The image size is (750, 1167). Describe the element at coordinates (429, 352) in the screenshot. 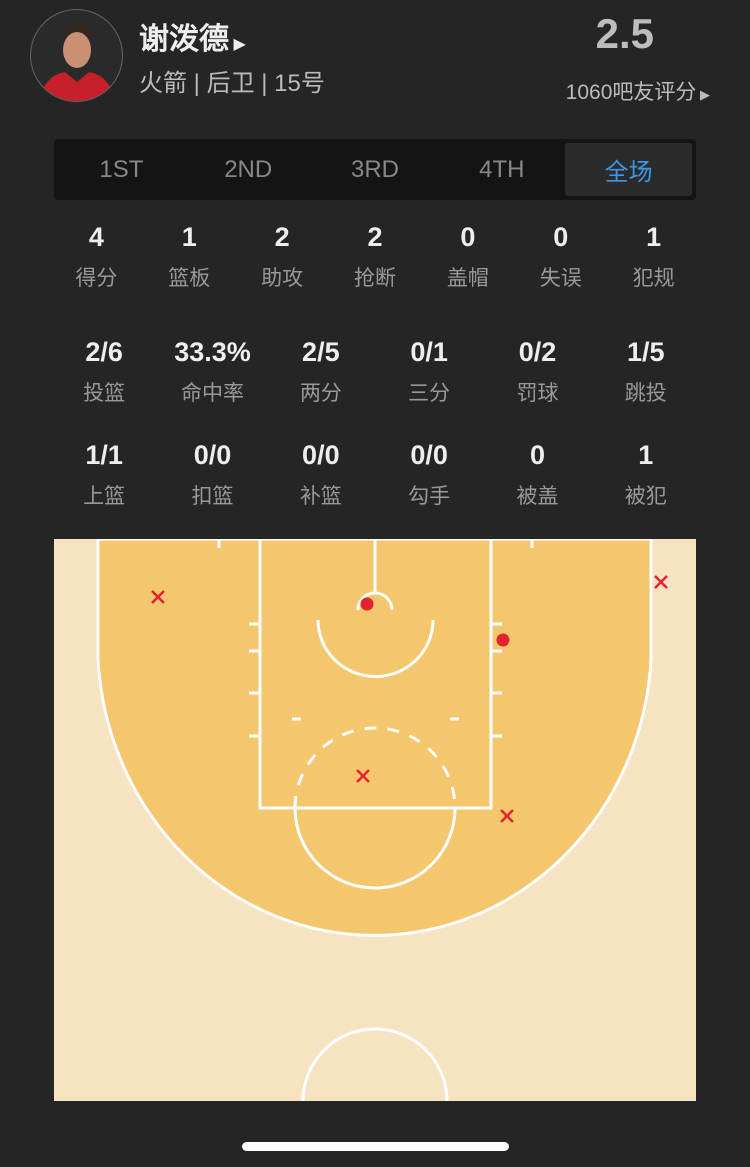

I see `stat-value: 0/1` at that location.